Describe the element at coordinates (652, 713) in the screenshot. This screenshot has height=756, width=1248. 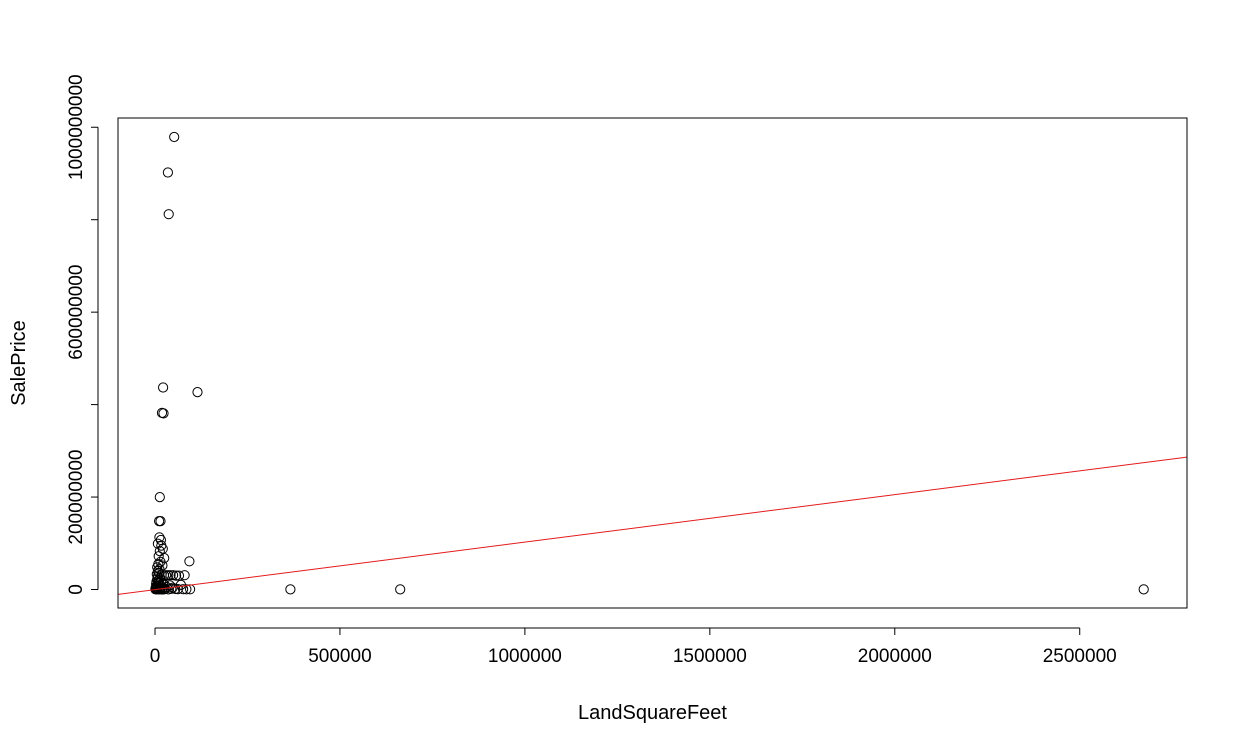
I see `x-axis-title: LandSquareFeet` at that location.